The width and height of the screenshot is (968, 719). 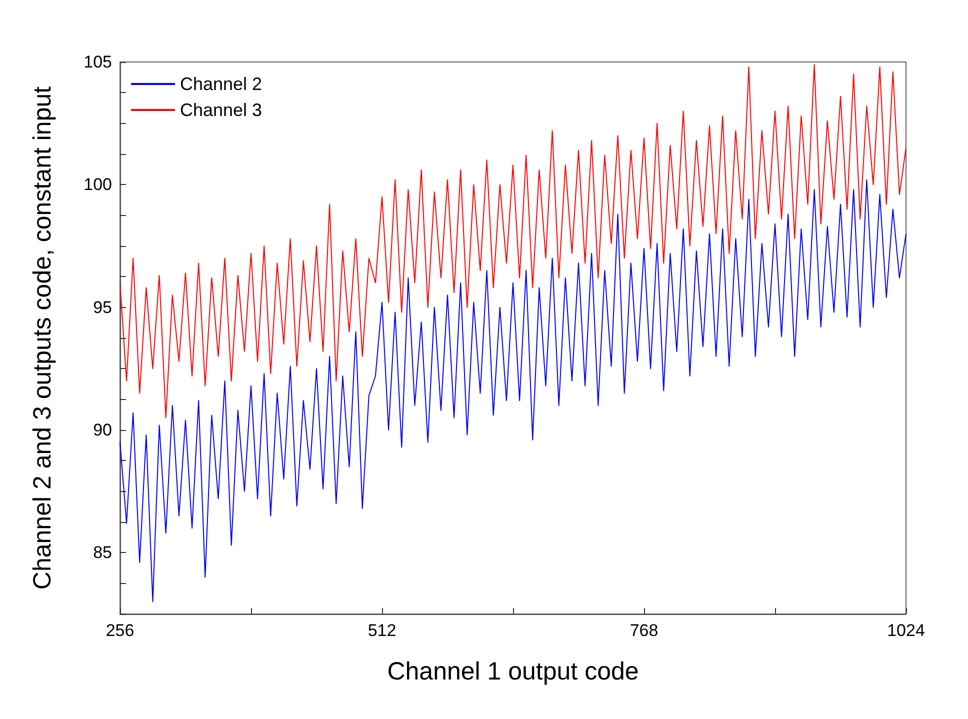 I want to click on legend-label: Channel 2, so click(x=221, y=84).